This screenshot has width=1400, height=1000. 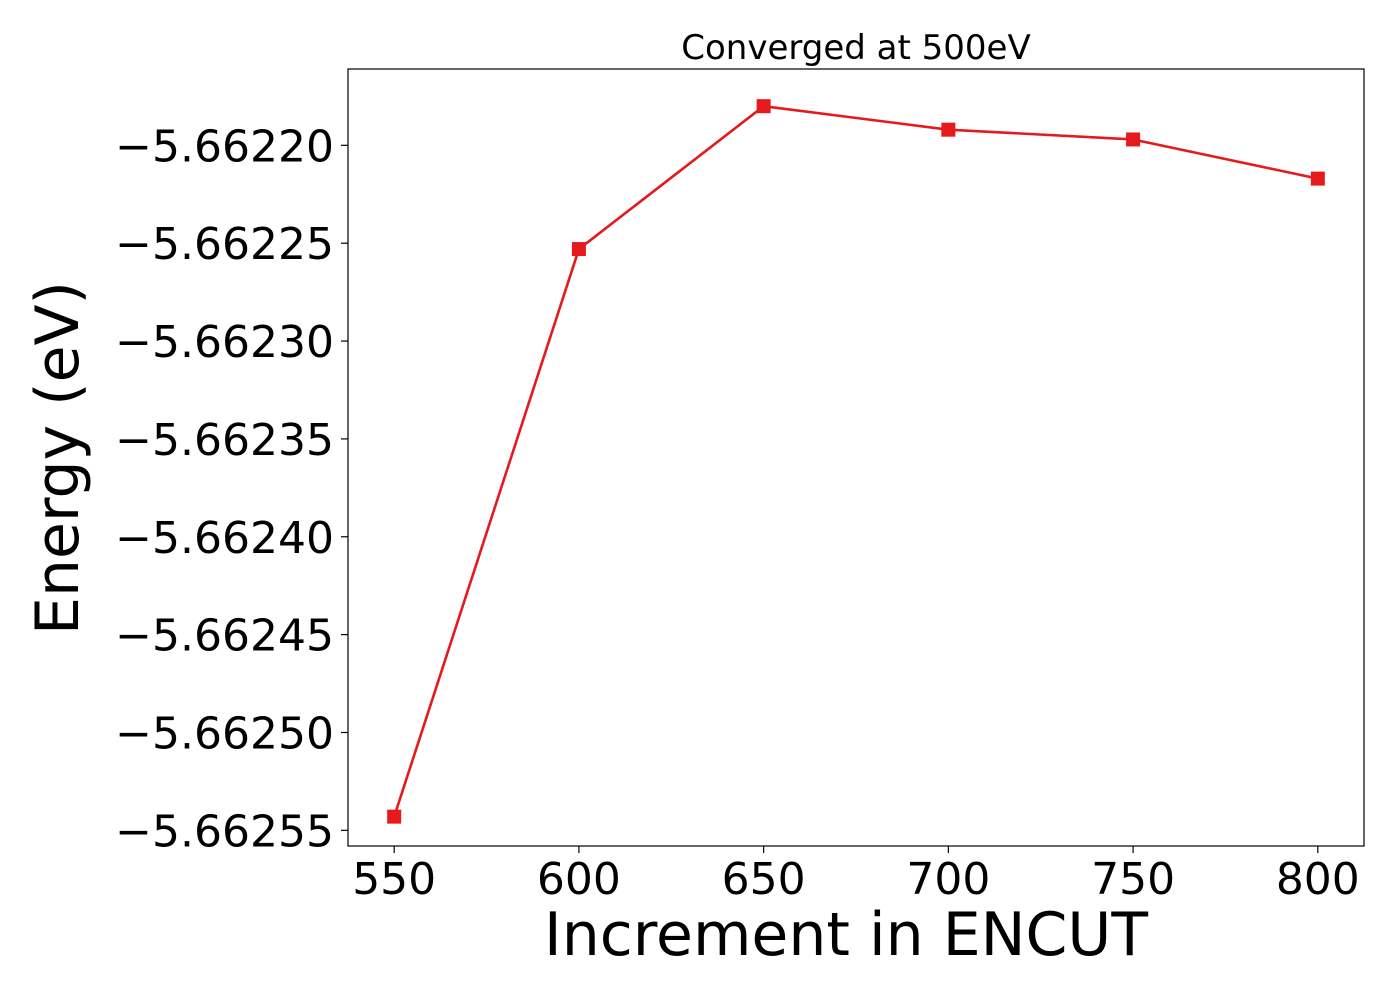 What do you see at coordinates (856, 875) in the screenshot?
I see `x-axis: 550 600 650 700 750 800` at bounding box center [856, 875].